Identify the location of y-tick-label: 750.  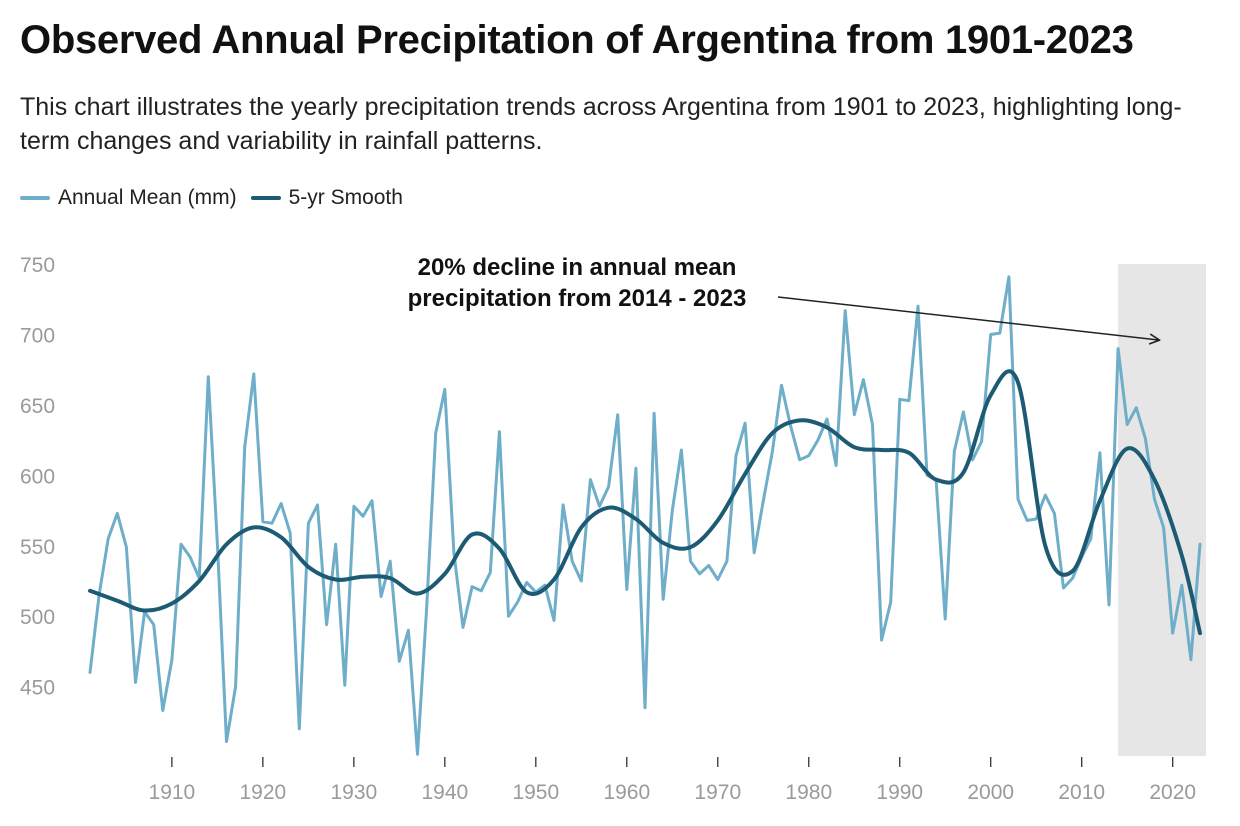
(37, 265).